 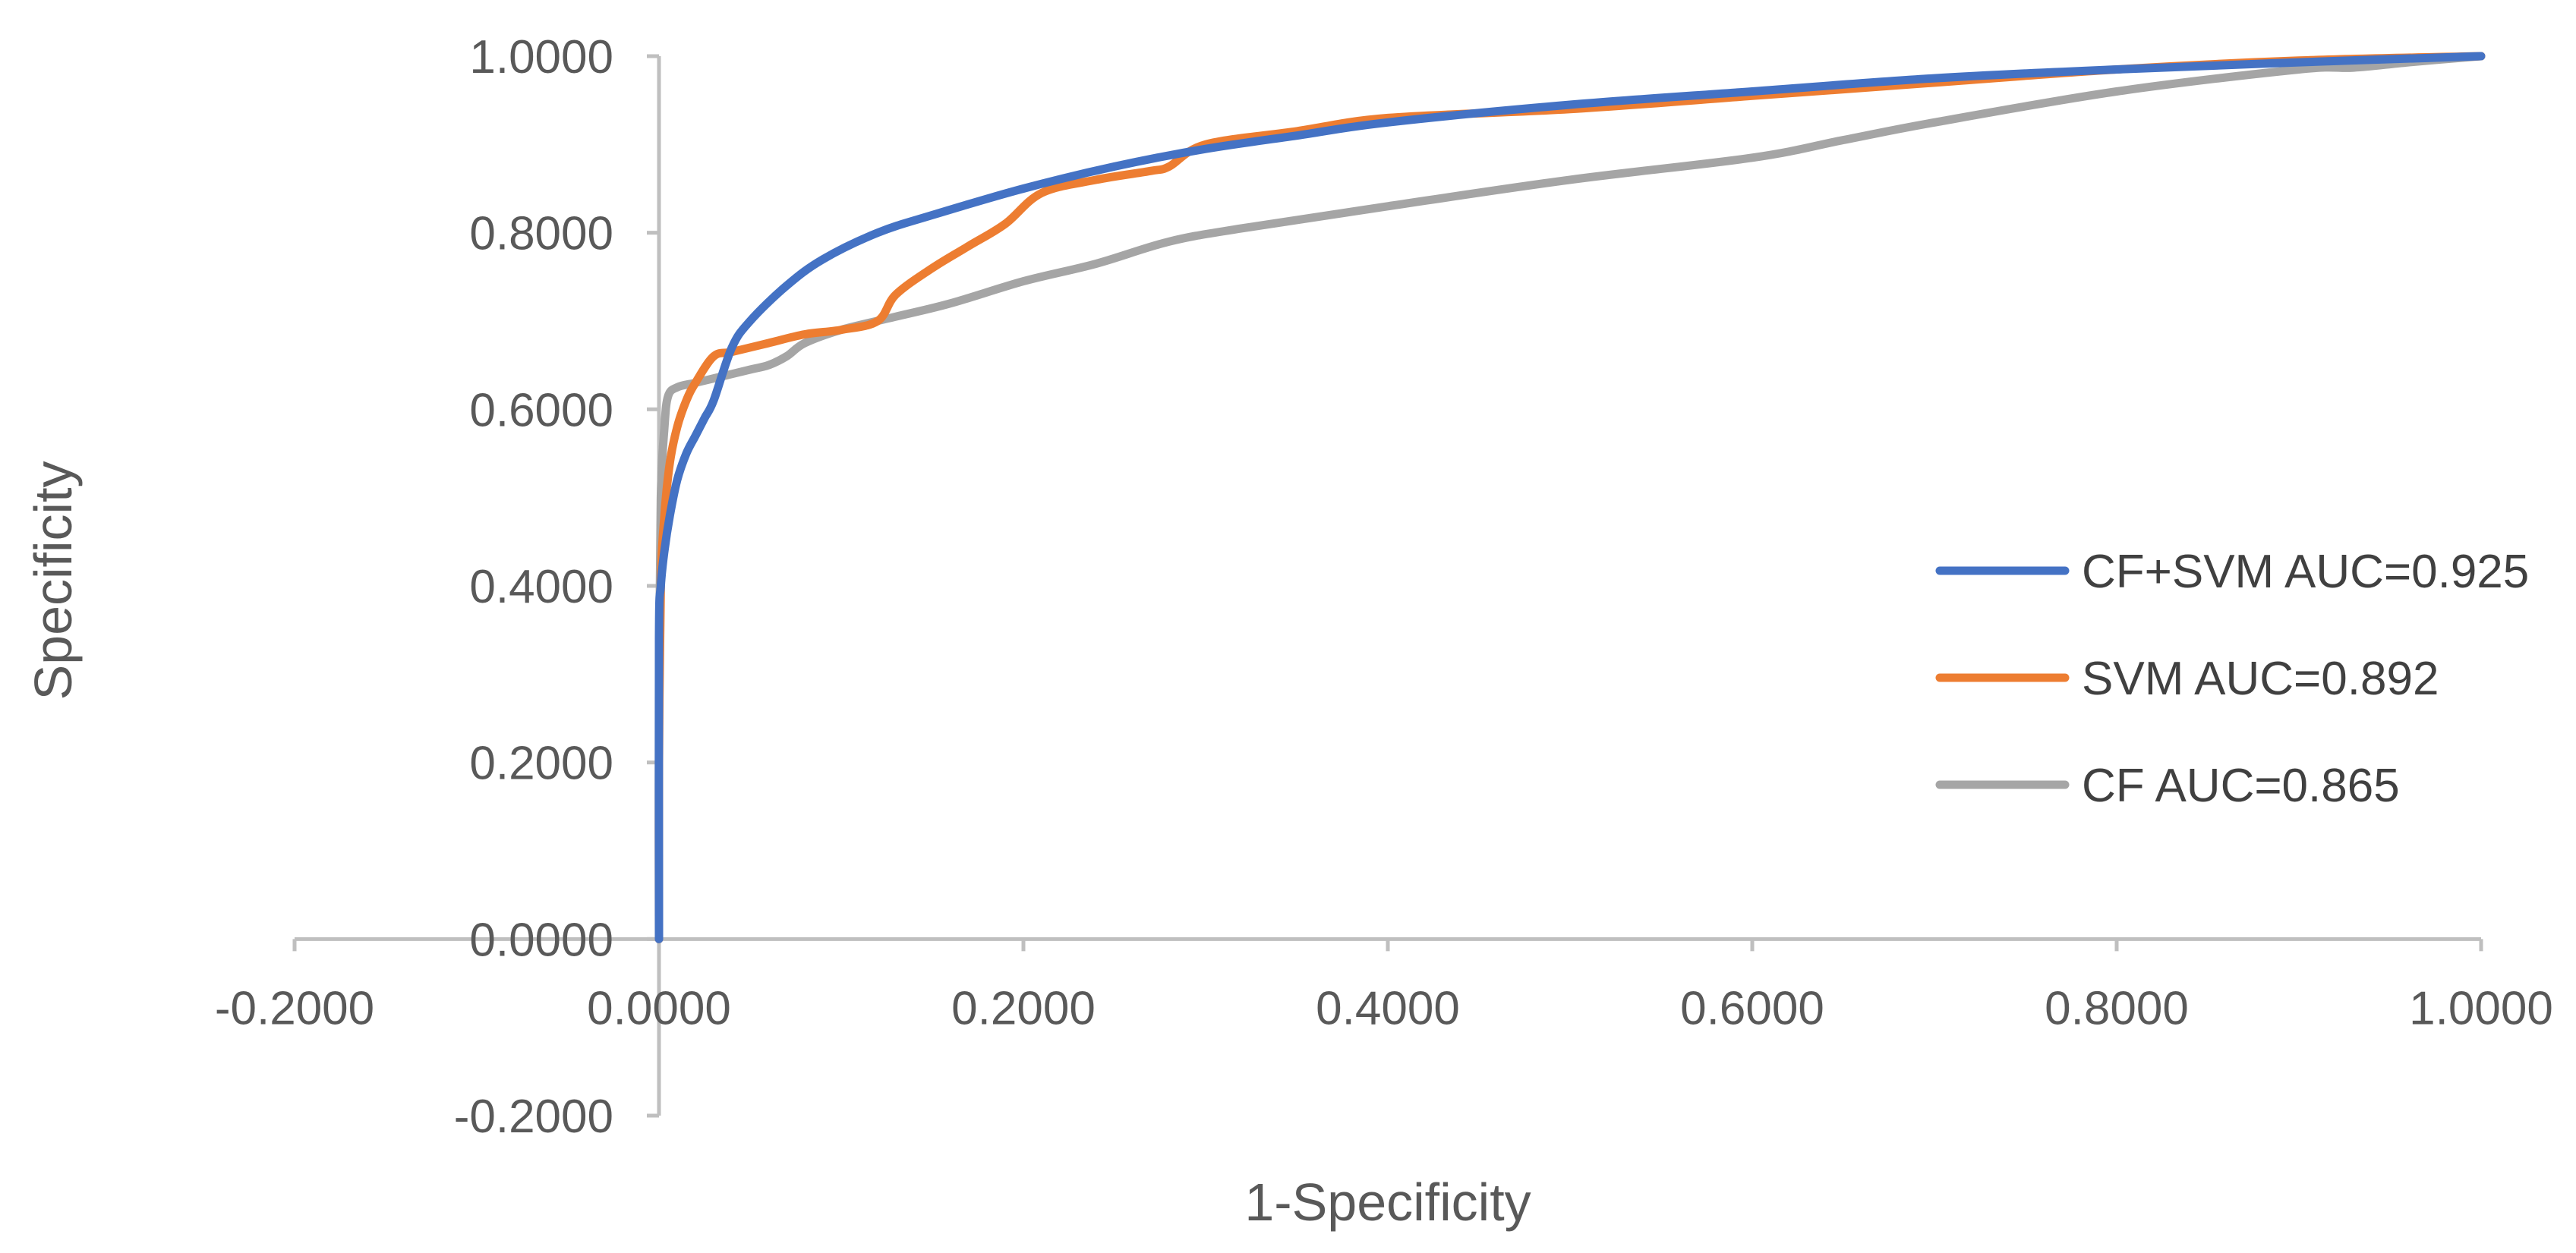 I want to click on x-tick-label: 0.4000, so click(x=1388, y=1008).